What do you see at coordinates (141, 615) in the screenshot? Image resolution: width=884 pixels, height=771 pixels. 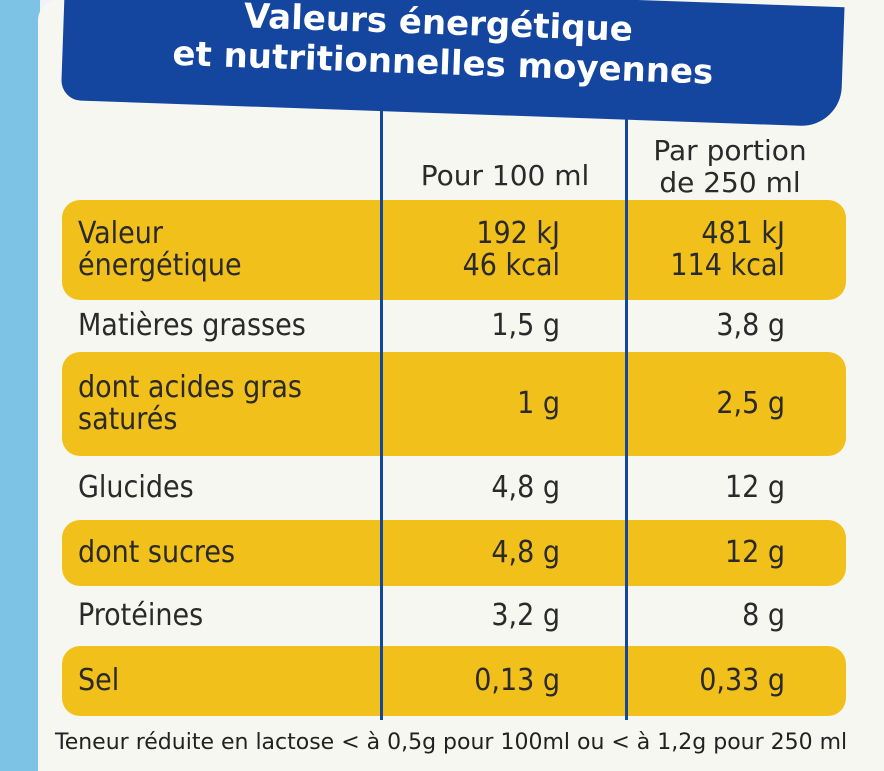 I see `row-label: Protéines` at bounding box center [141, 615].